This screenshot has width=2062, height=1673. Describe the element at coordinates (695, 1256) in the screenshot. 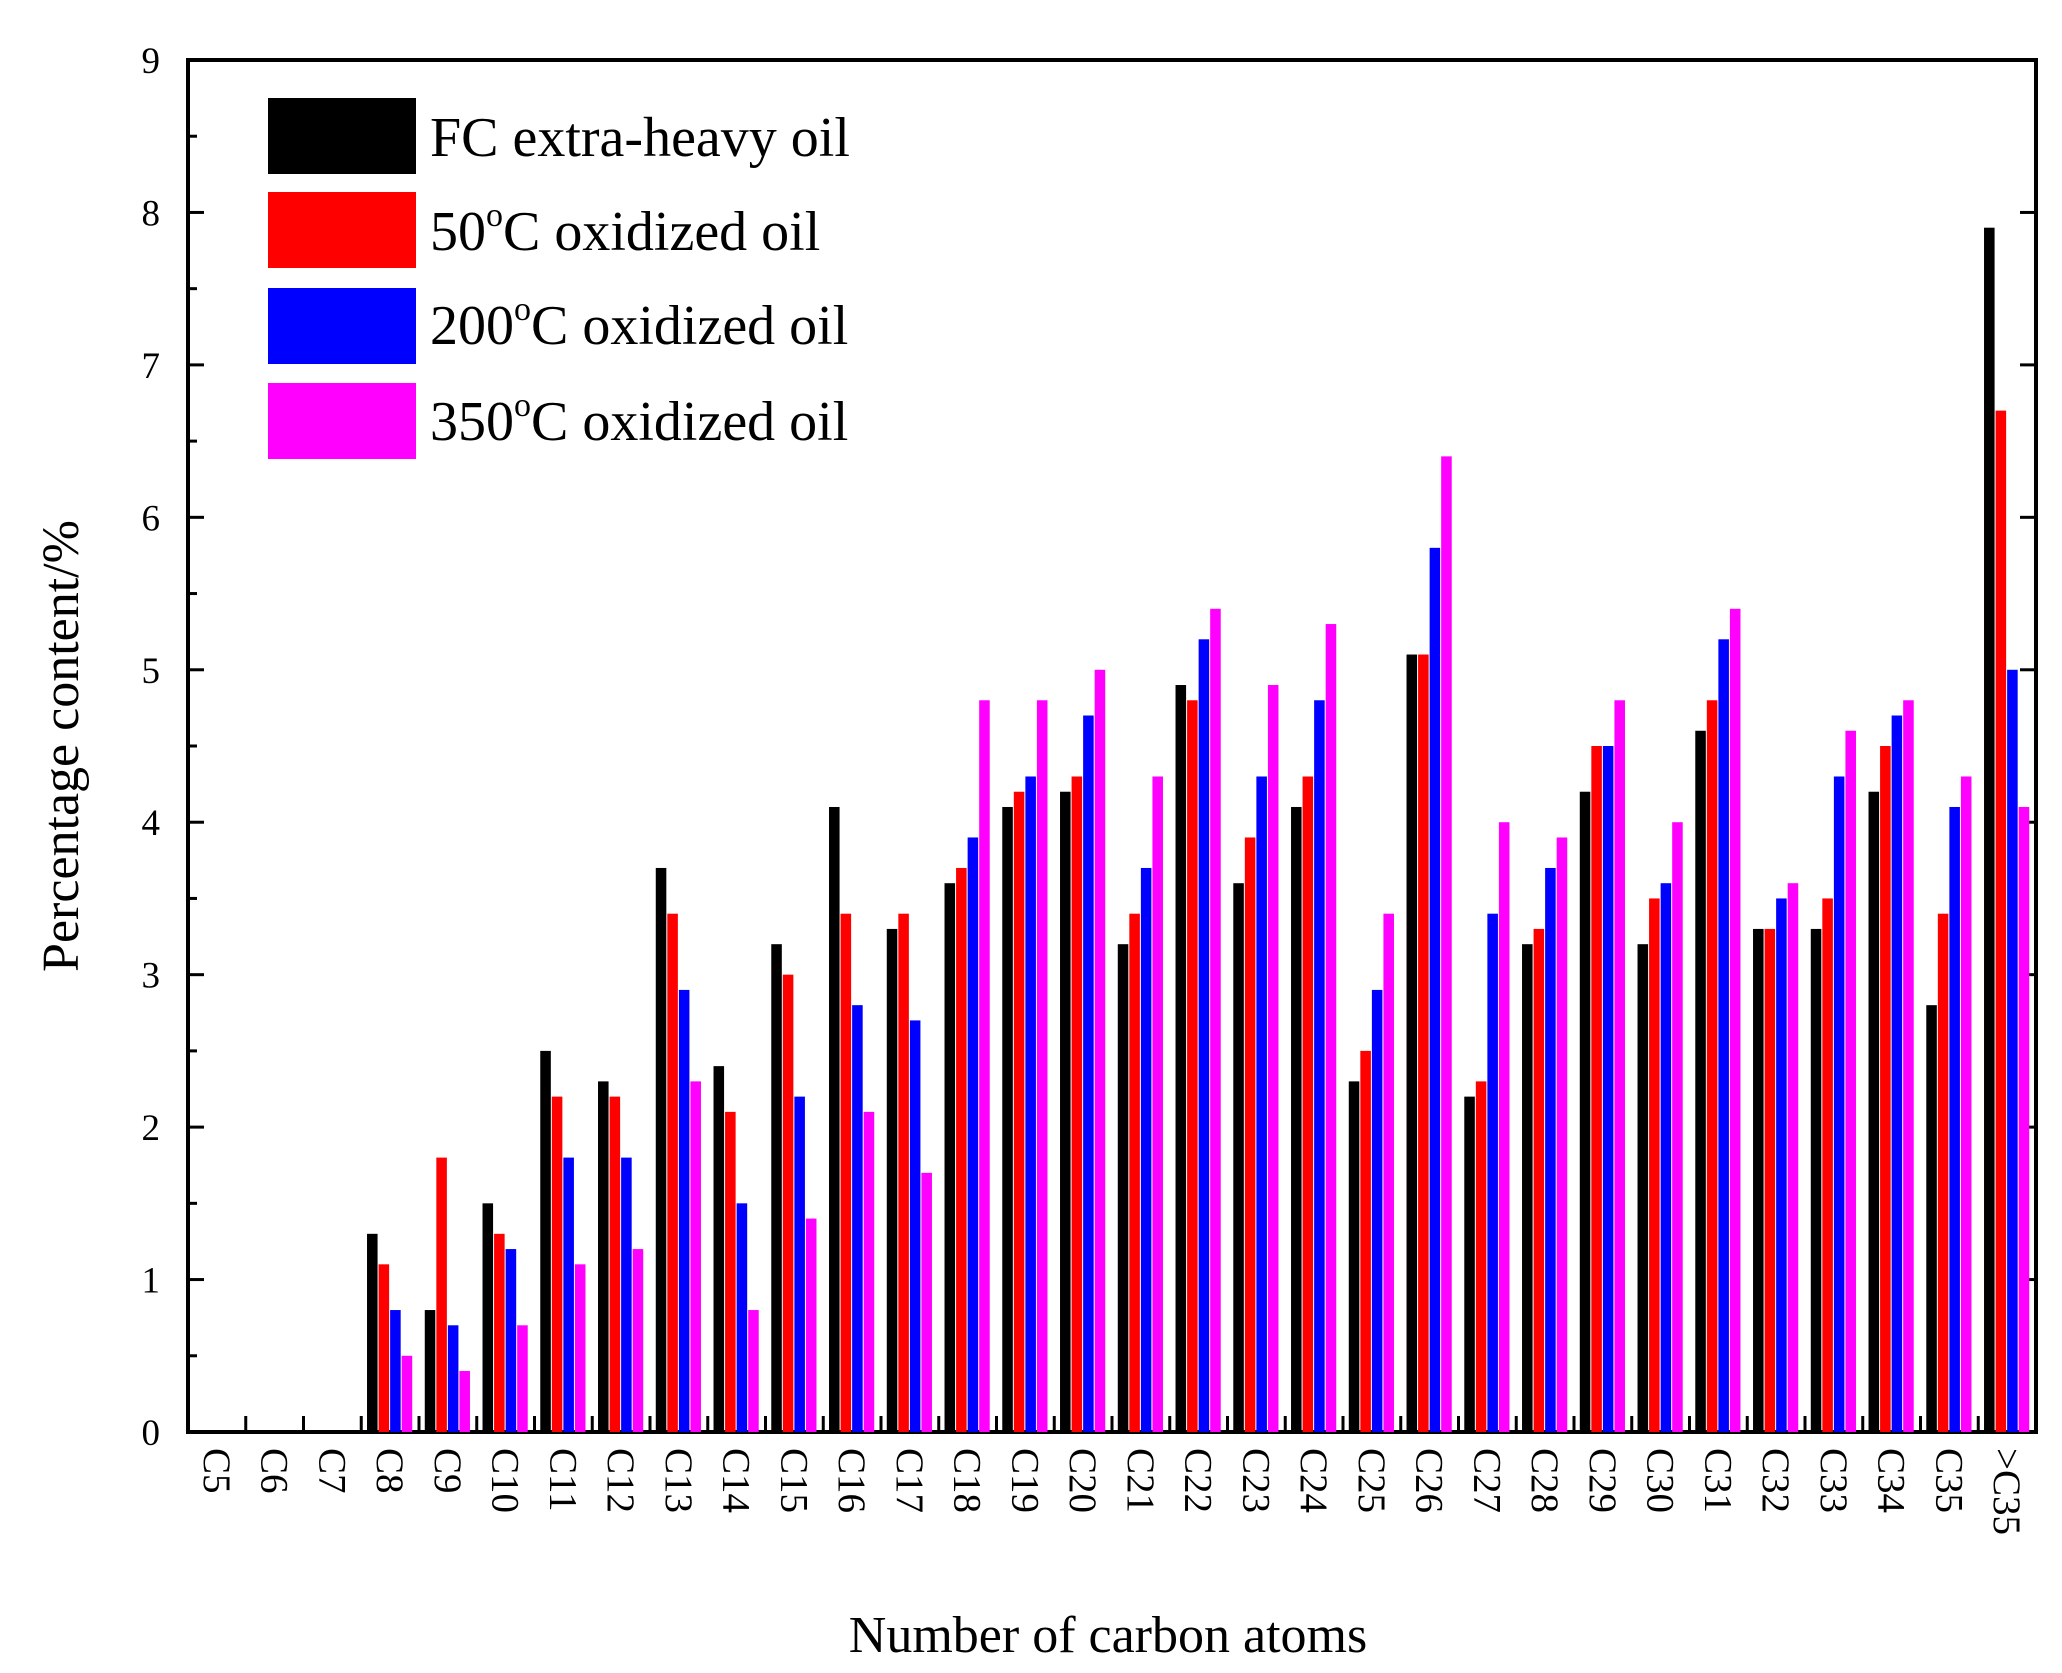

I see `bar-series3-c13` at that location.